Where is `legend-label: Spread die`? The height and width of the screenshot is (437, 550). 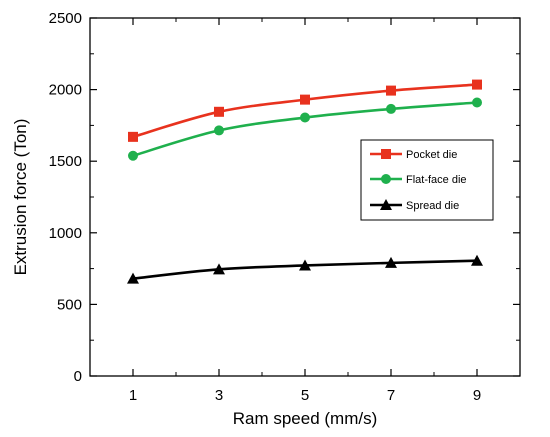
legend-label: Spread die is located at coordinates (432, 206).